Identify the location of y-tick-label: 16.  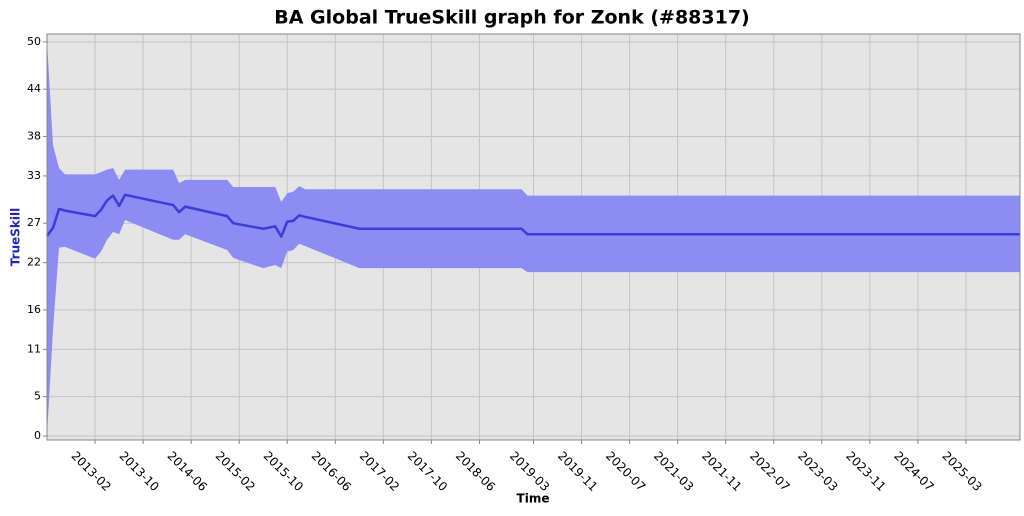
(34, 309).